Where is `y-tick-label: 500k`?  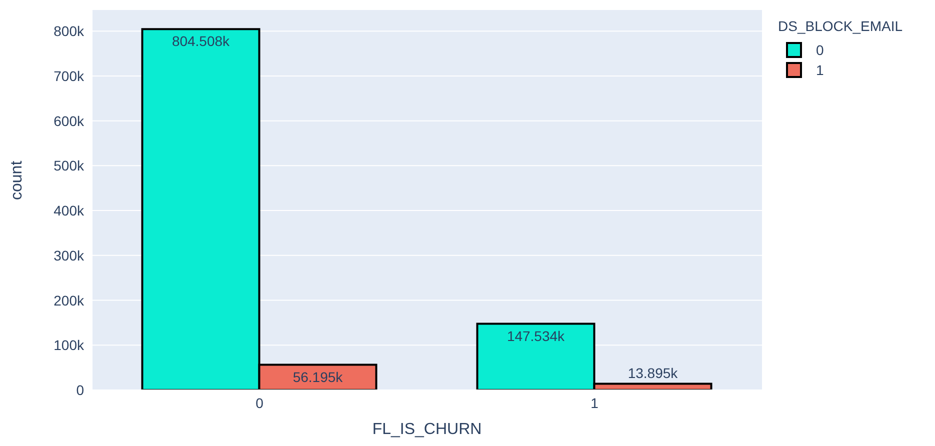
y-tick-label: 500k is located at coordinates (69, 166).